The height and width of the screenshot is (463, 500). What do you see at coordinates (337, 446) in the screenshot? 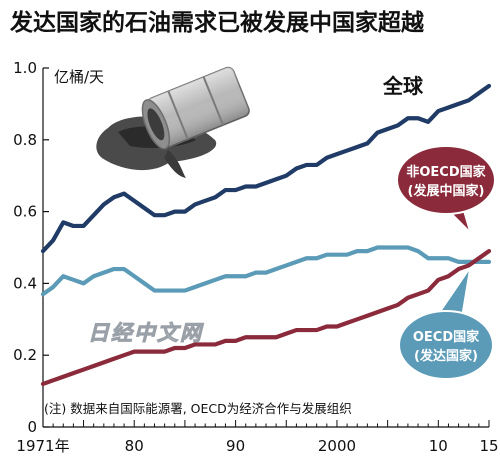
I see `x-tick-label: 2000` at bounding box center [337, 446].